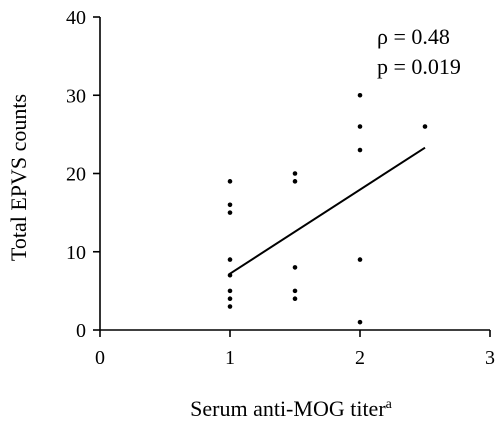 The image size is (500, 438). I want to click on x-axis-title-text: Serum anti-MOG titer, so click(288, 408).